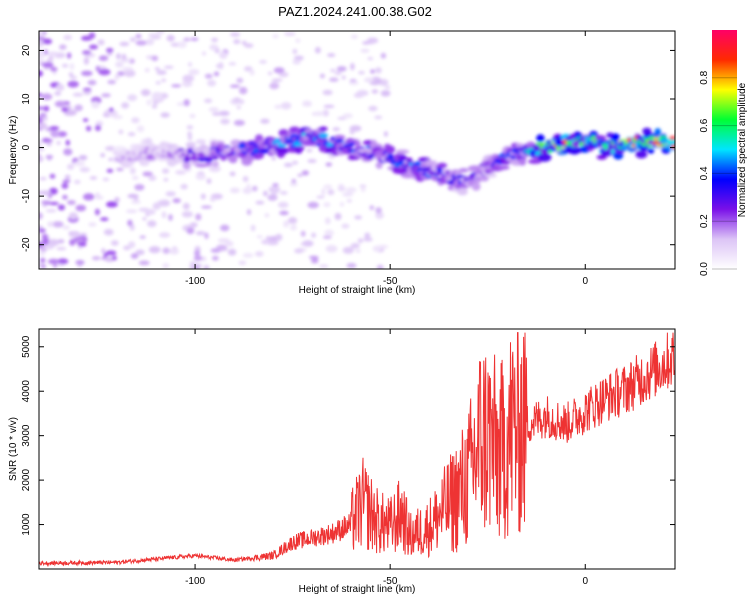  I want to click on colorbar-tick-label: 0.0, so click(704, 269).